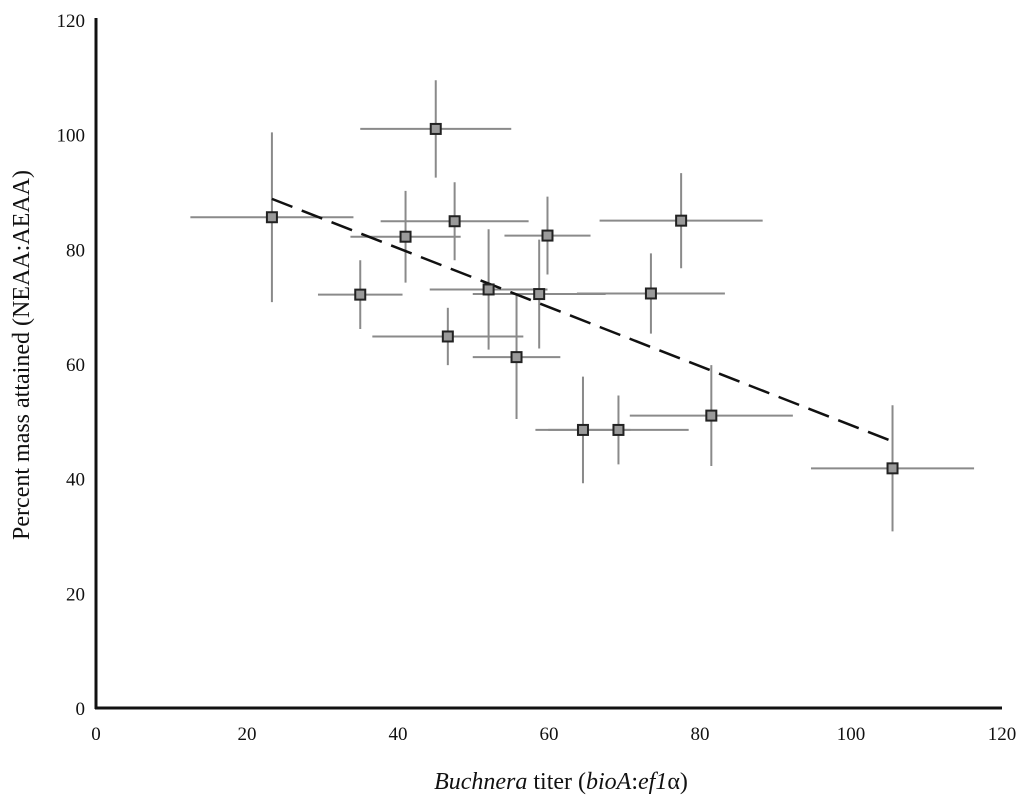 The width and height of the screenshot is (1024, 800). I want to click on x-tick-label: 60, so click(549, 734).